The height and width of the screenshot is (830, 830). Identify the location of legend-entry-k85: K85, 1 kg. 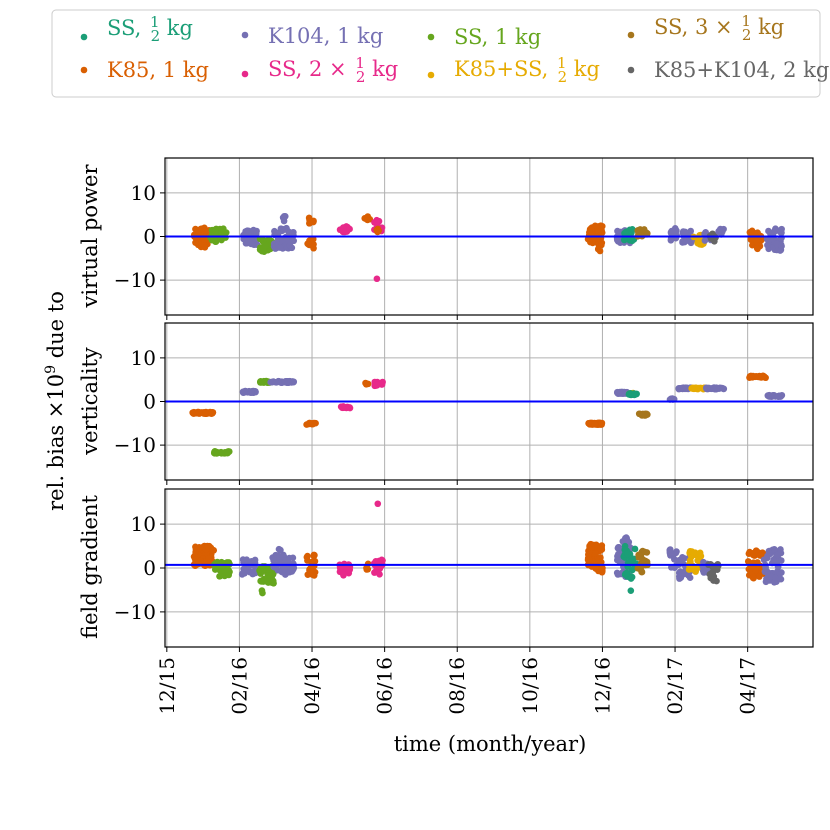
(144, 70).